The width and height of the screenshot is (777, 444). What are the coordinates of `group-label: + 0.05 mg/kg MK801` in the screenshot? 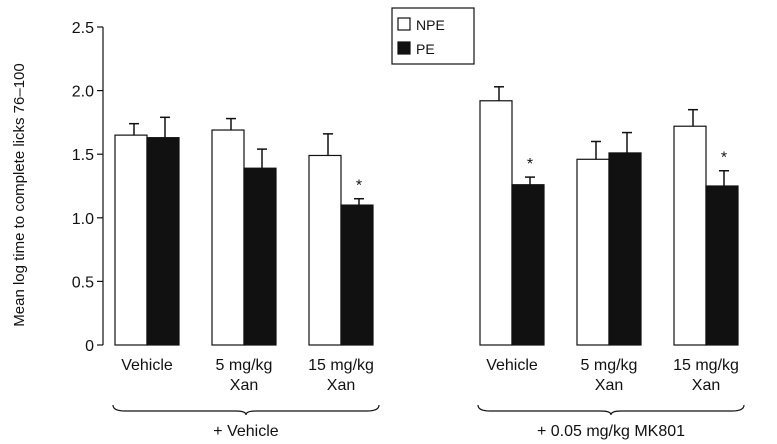 It's located at (611, 431).